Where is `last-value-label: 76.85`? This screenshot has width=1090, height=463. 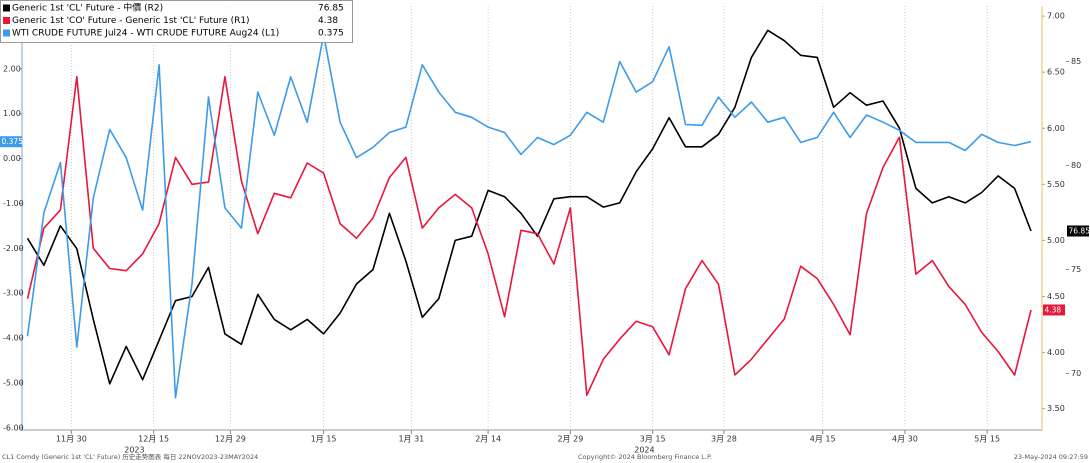
last-value-label: 76.85 is located at coordinates (1079, 230).